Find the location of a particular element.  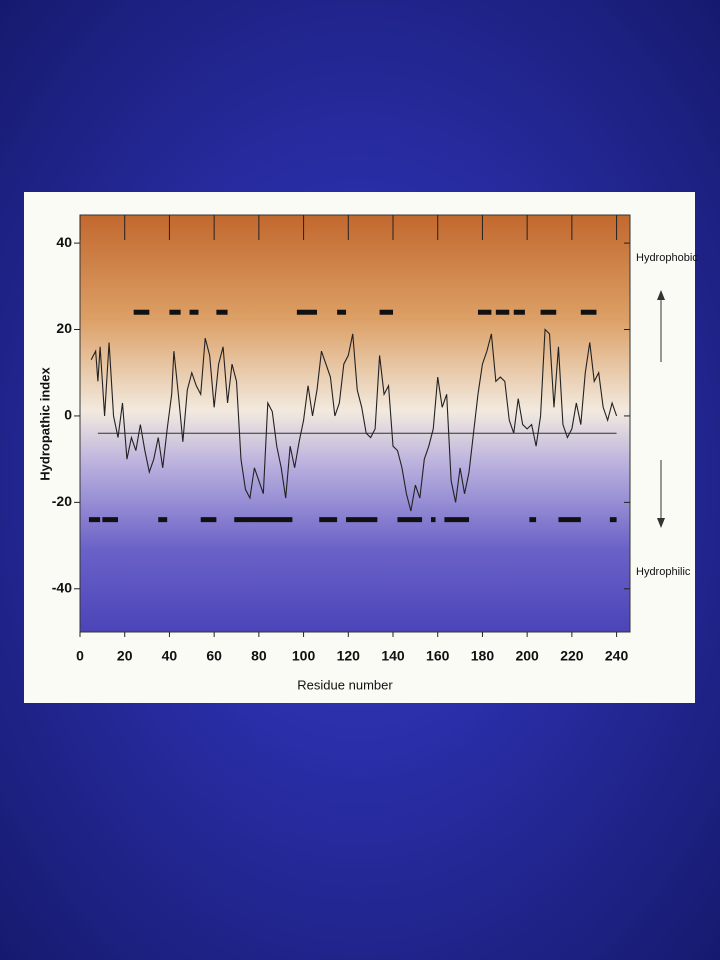

x-tick-label: 40 is located at coordinates (170, 656).